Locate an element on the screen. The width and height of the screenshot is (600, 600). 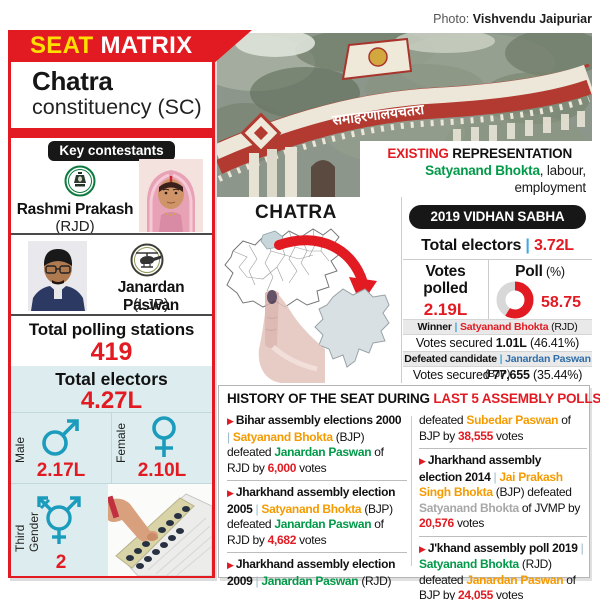
gate-diamond-sign is located at coordinates (261, 133).